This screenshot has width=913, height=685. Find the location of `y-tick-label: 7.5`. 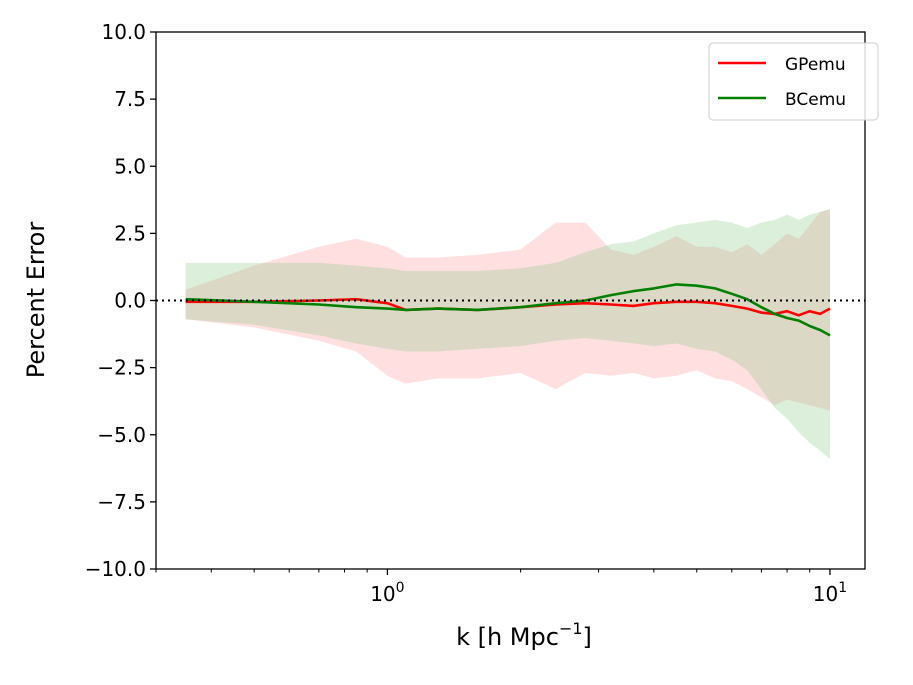

y-tick-label: 7.5 is located at coordinates (130, 99).